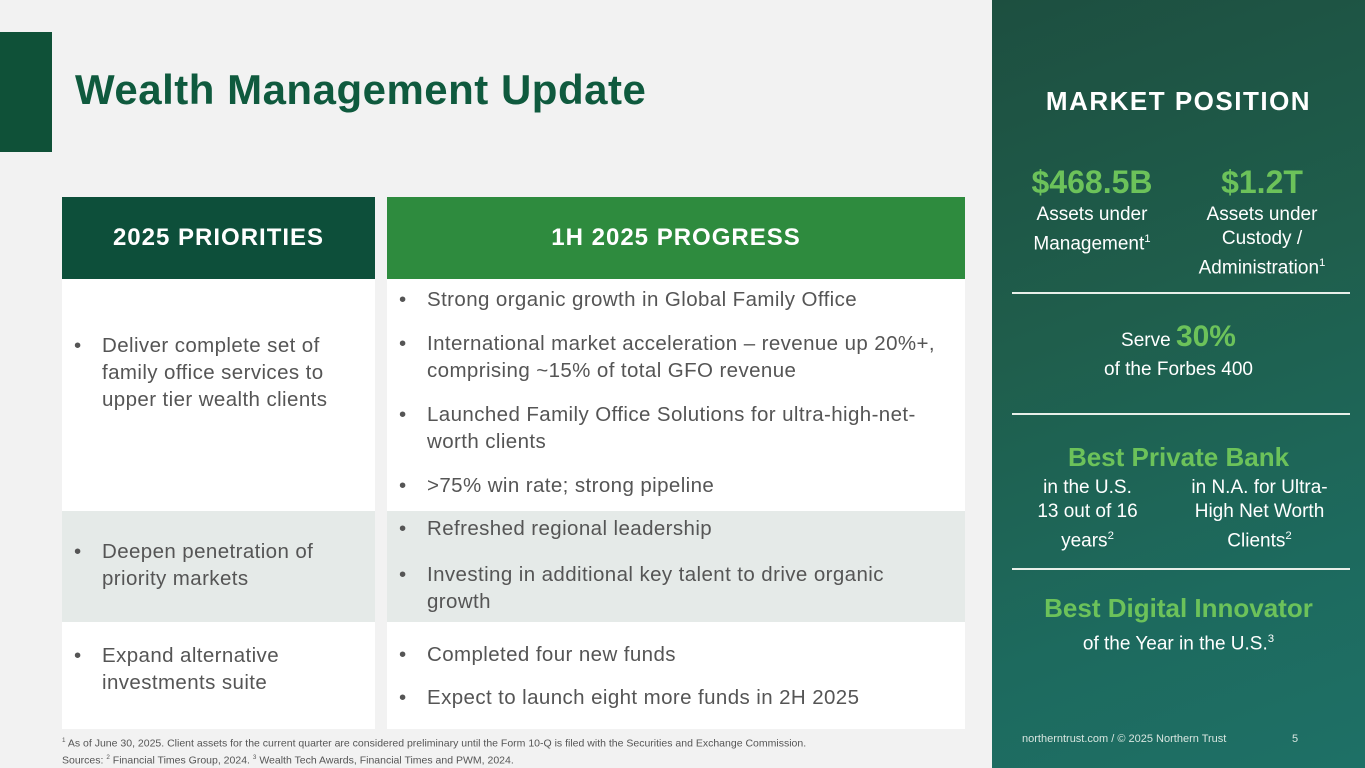  What do you see at coordinates (207, 669) in the screenshot?
I see `priority-item: Expand alternative investments suite` at bounding box center [207, 669].